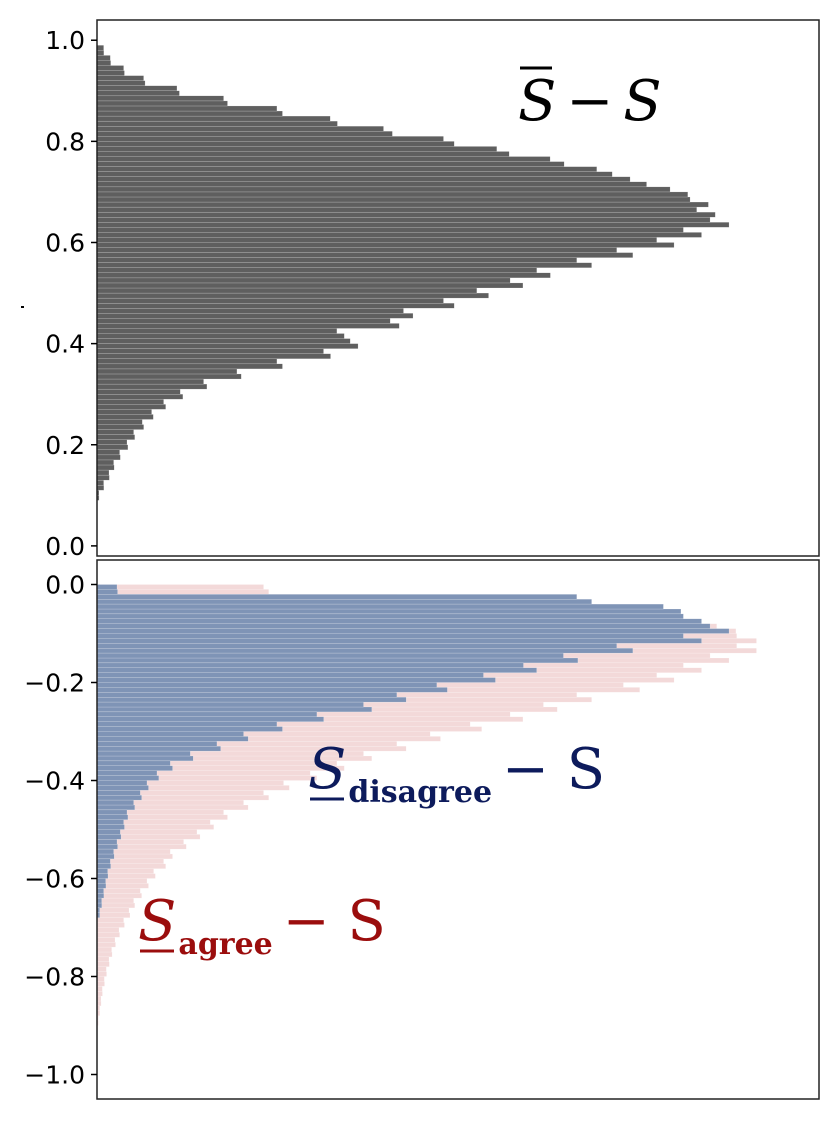 The image size is (831, 1129). Describe the element at coordinates (71, 293) in the screenshot. I see `top-y-axis: 0.0 0.2 0.4 0.6 0.8 1.0` at that location.